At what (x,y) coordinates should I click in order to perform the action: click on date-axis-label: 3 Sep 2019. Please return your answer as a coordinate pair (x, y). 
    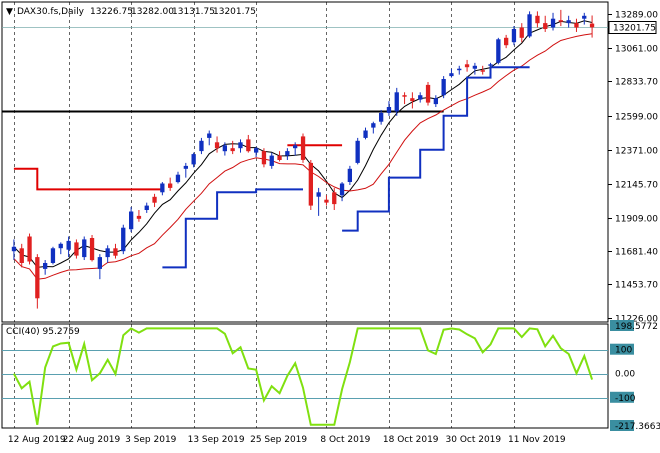
    Looking at the image, I should click on (151, 440).